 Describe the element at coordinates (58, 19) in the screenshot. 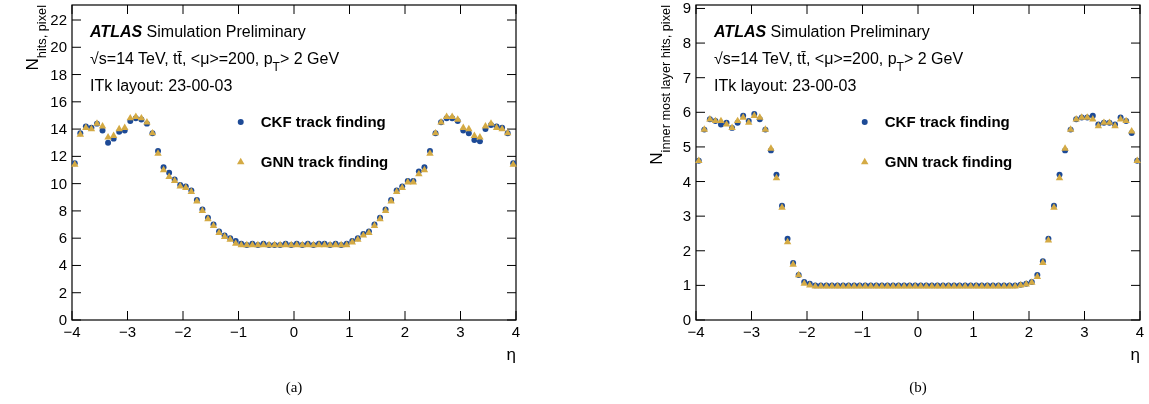

I see `y-tick-label: 22` at that location.